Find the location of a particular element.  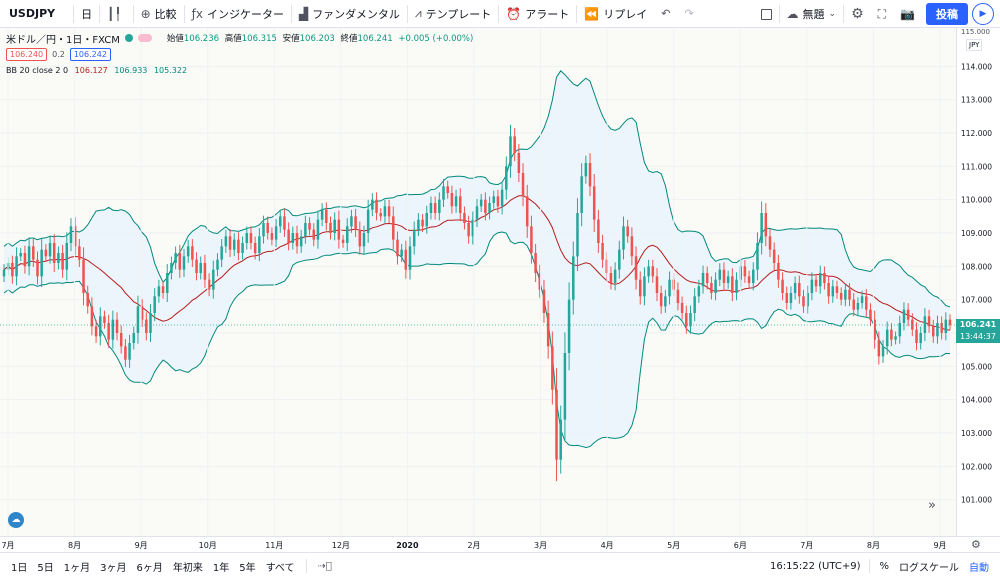

replay-button: ⏪ リプレイ is located at coordinates (615, 14).